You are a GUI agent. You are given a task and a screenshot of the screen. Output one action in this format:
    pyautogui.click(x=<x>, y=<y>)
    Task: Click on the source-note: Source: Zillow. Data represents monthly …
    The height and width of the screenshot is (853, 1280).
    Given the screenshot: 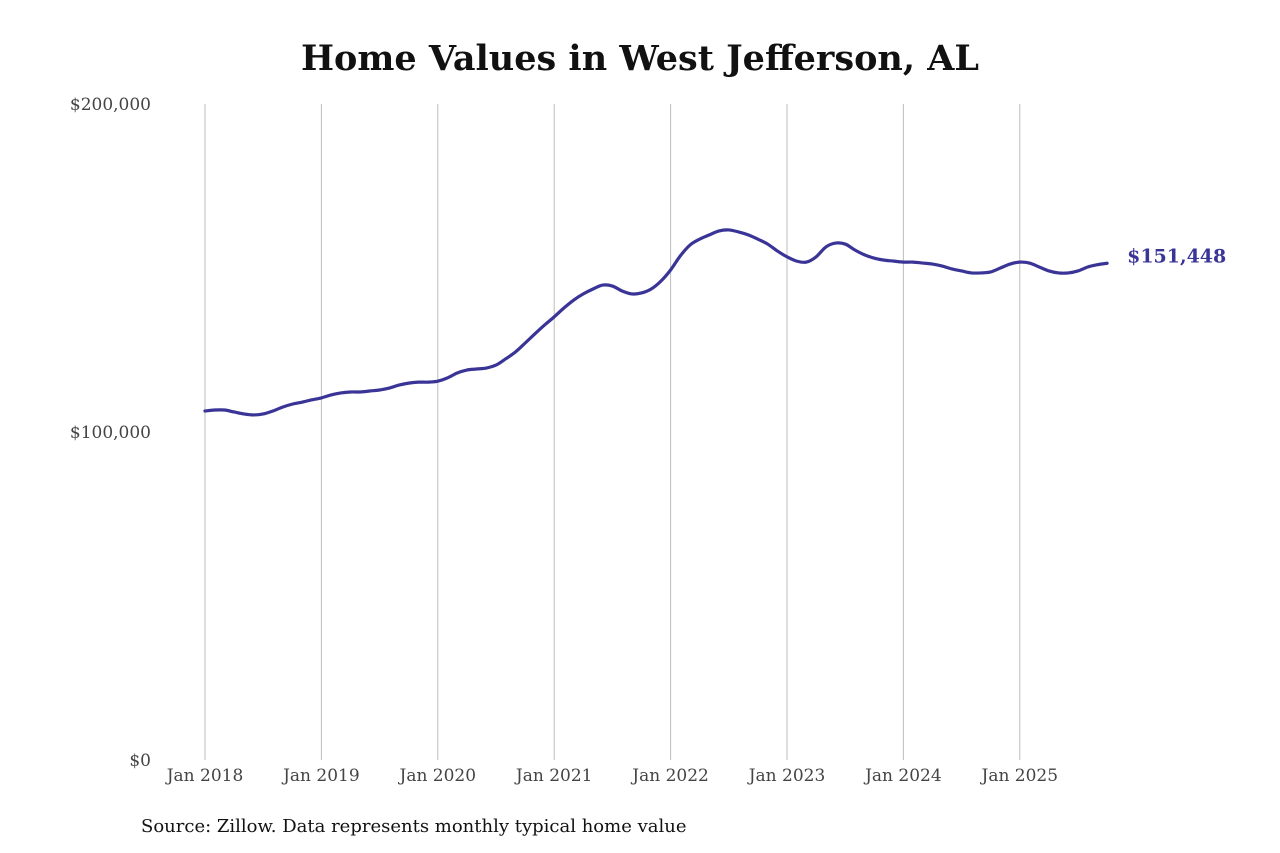 What is the action you would take?
    pyautogui.click(x=414, y=826)
    